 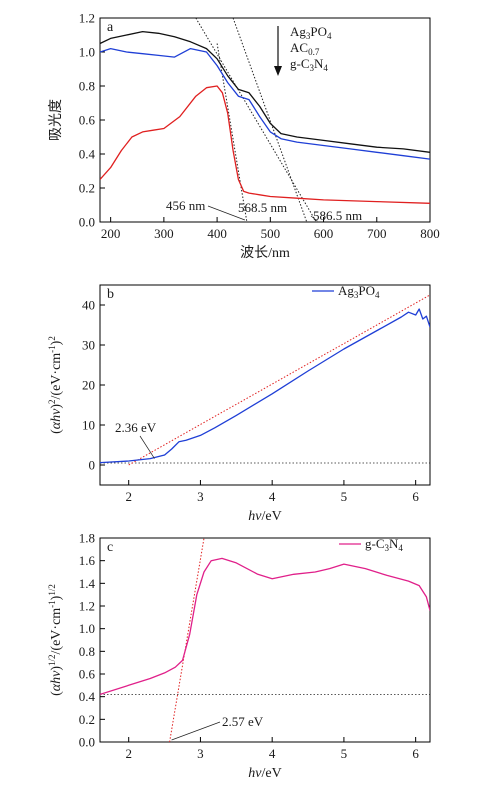 I want to click on series-line-black, so click(x=265, y=91).